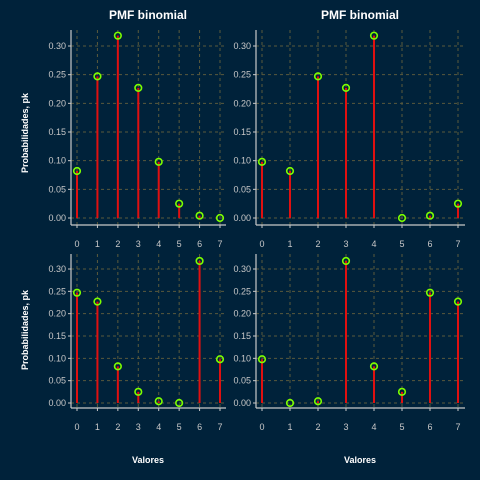  Describe the element at coordinates (25, 329) in the screenshot. I see `panel-3-ylabel: Probabilidades, pk` at that location.